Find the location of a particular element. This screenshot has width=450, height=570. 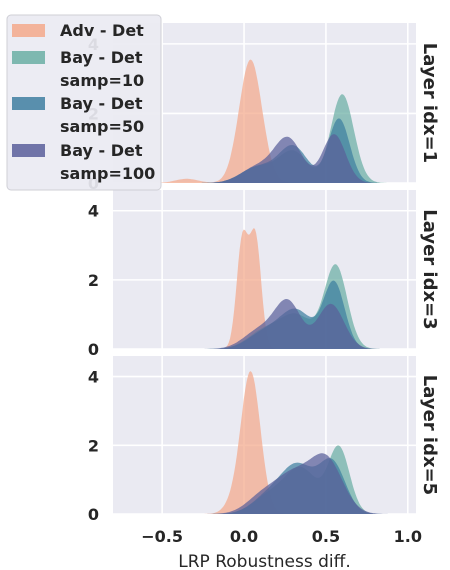

x-tick-label: 0.5 is located at coordinates (326, 536).